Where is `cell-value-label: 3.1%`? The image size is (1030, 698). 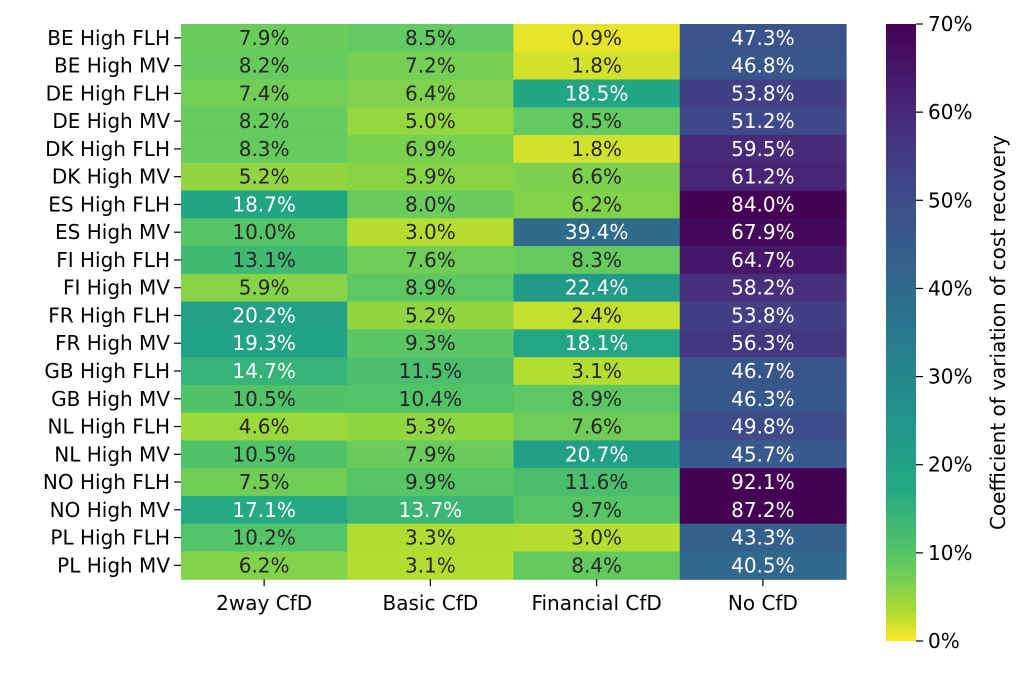
cell-value-label: 3.1% is located at coordinates (430, 565).